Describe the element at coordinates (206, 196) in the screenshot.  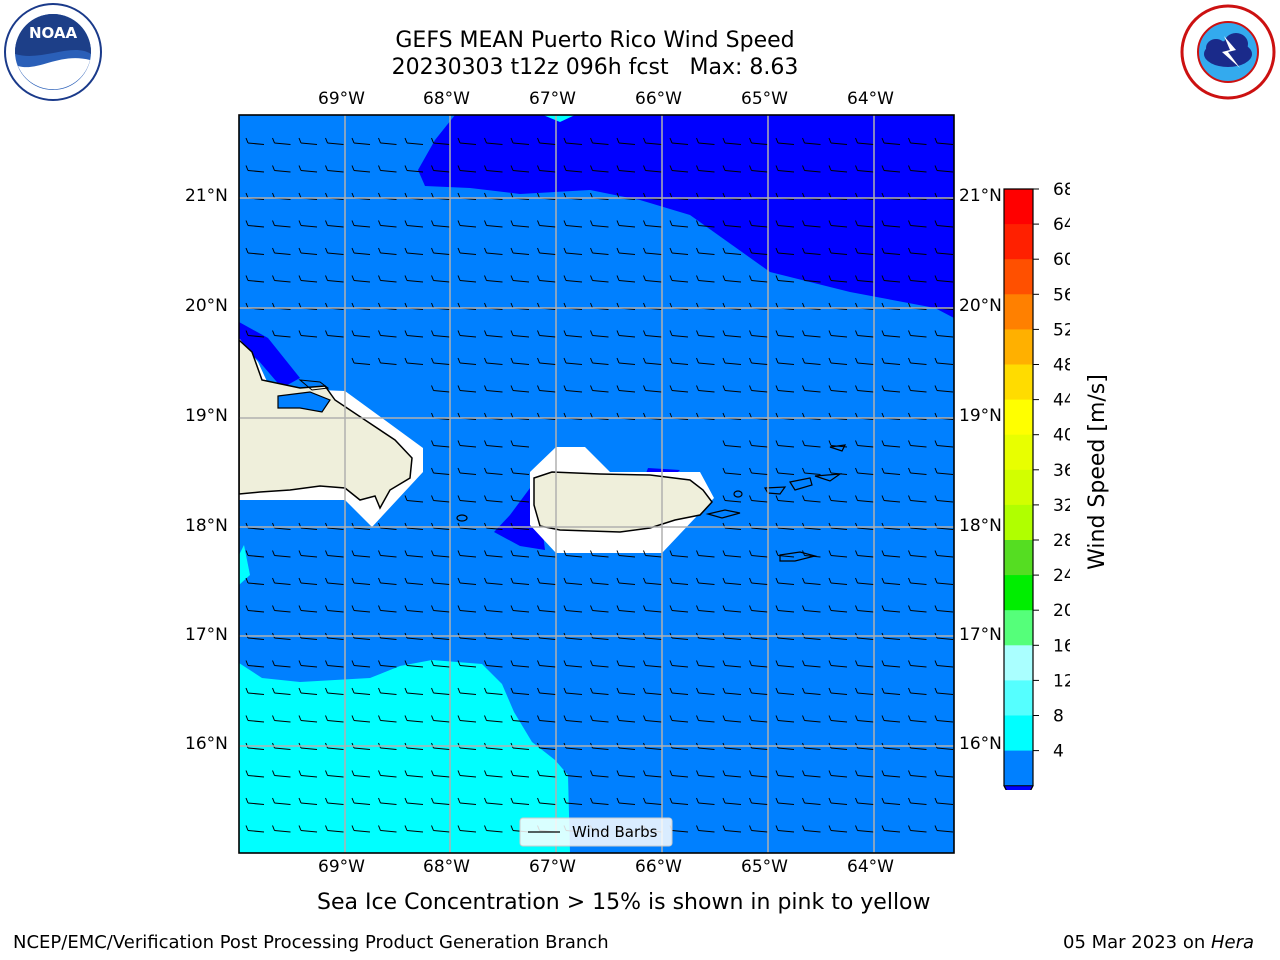
I see `lat-label-left-21n: 21°N` at that location.